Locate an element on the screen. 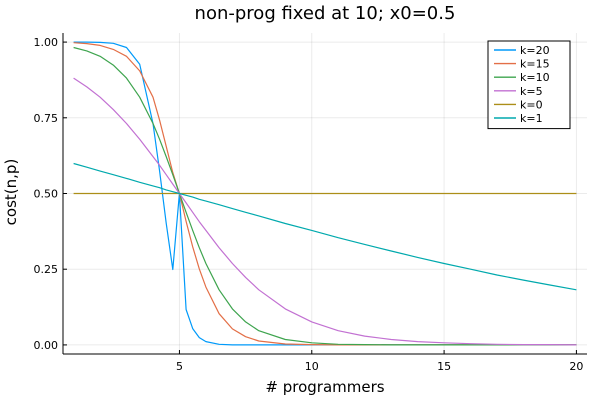 The width and height of the screenshot is (600, 400). legend-label: k=1 is located at coordinates (531, 118).